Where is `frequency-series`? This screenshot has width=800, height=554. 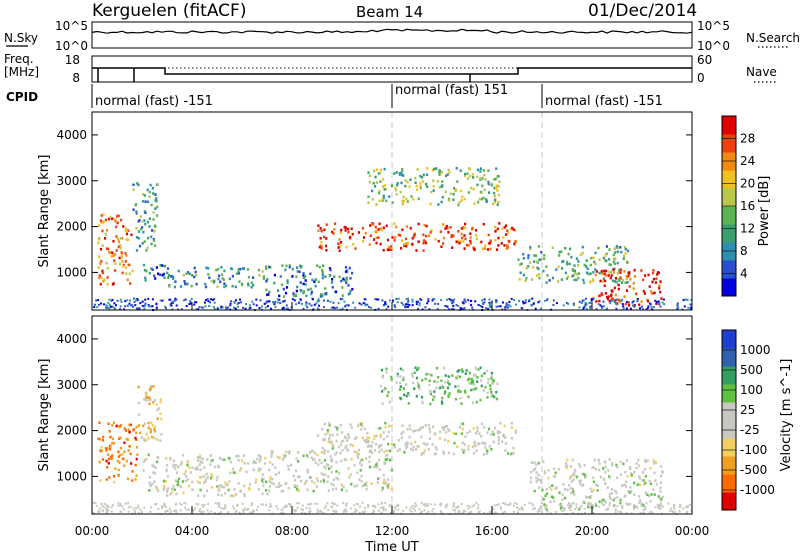
frequency-series is located at coordinates (392, 71).